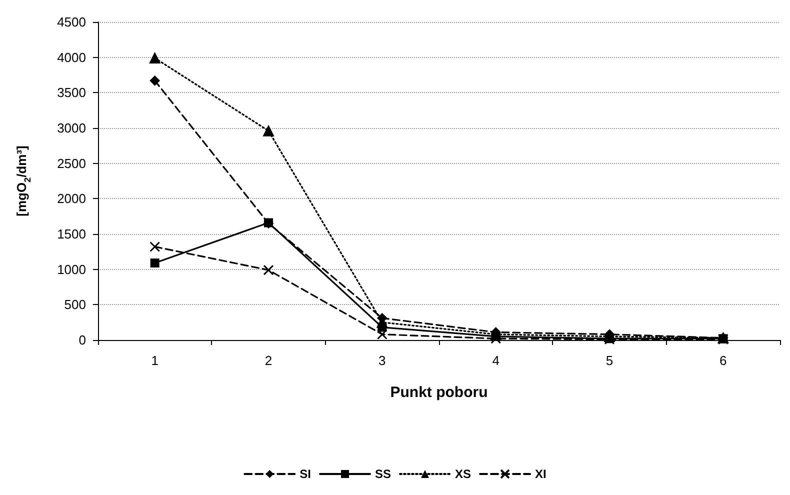 The width and height of the screenshot is (790, 495). I want to click on y-tick-label: 2500, so click(71, 163).